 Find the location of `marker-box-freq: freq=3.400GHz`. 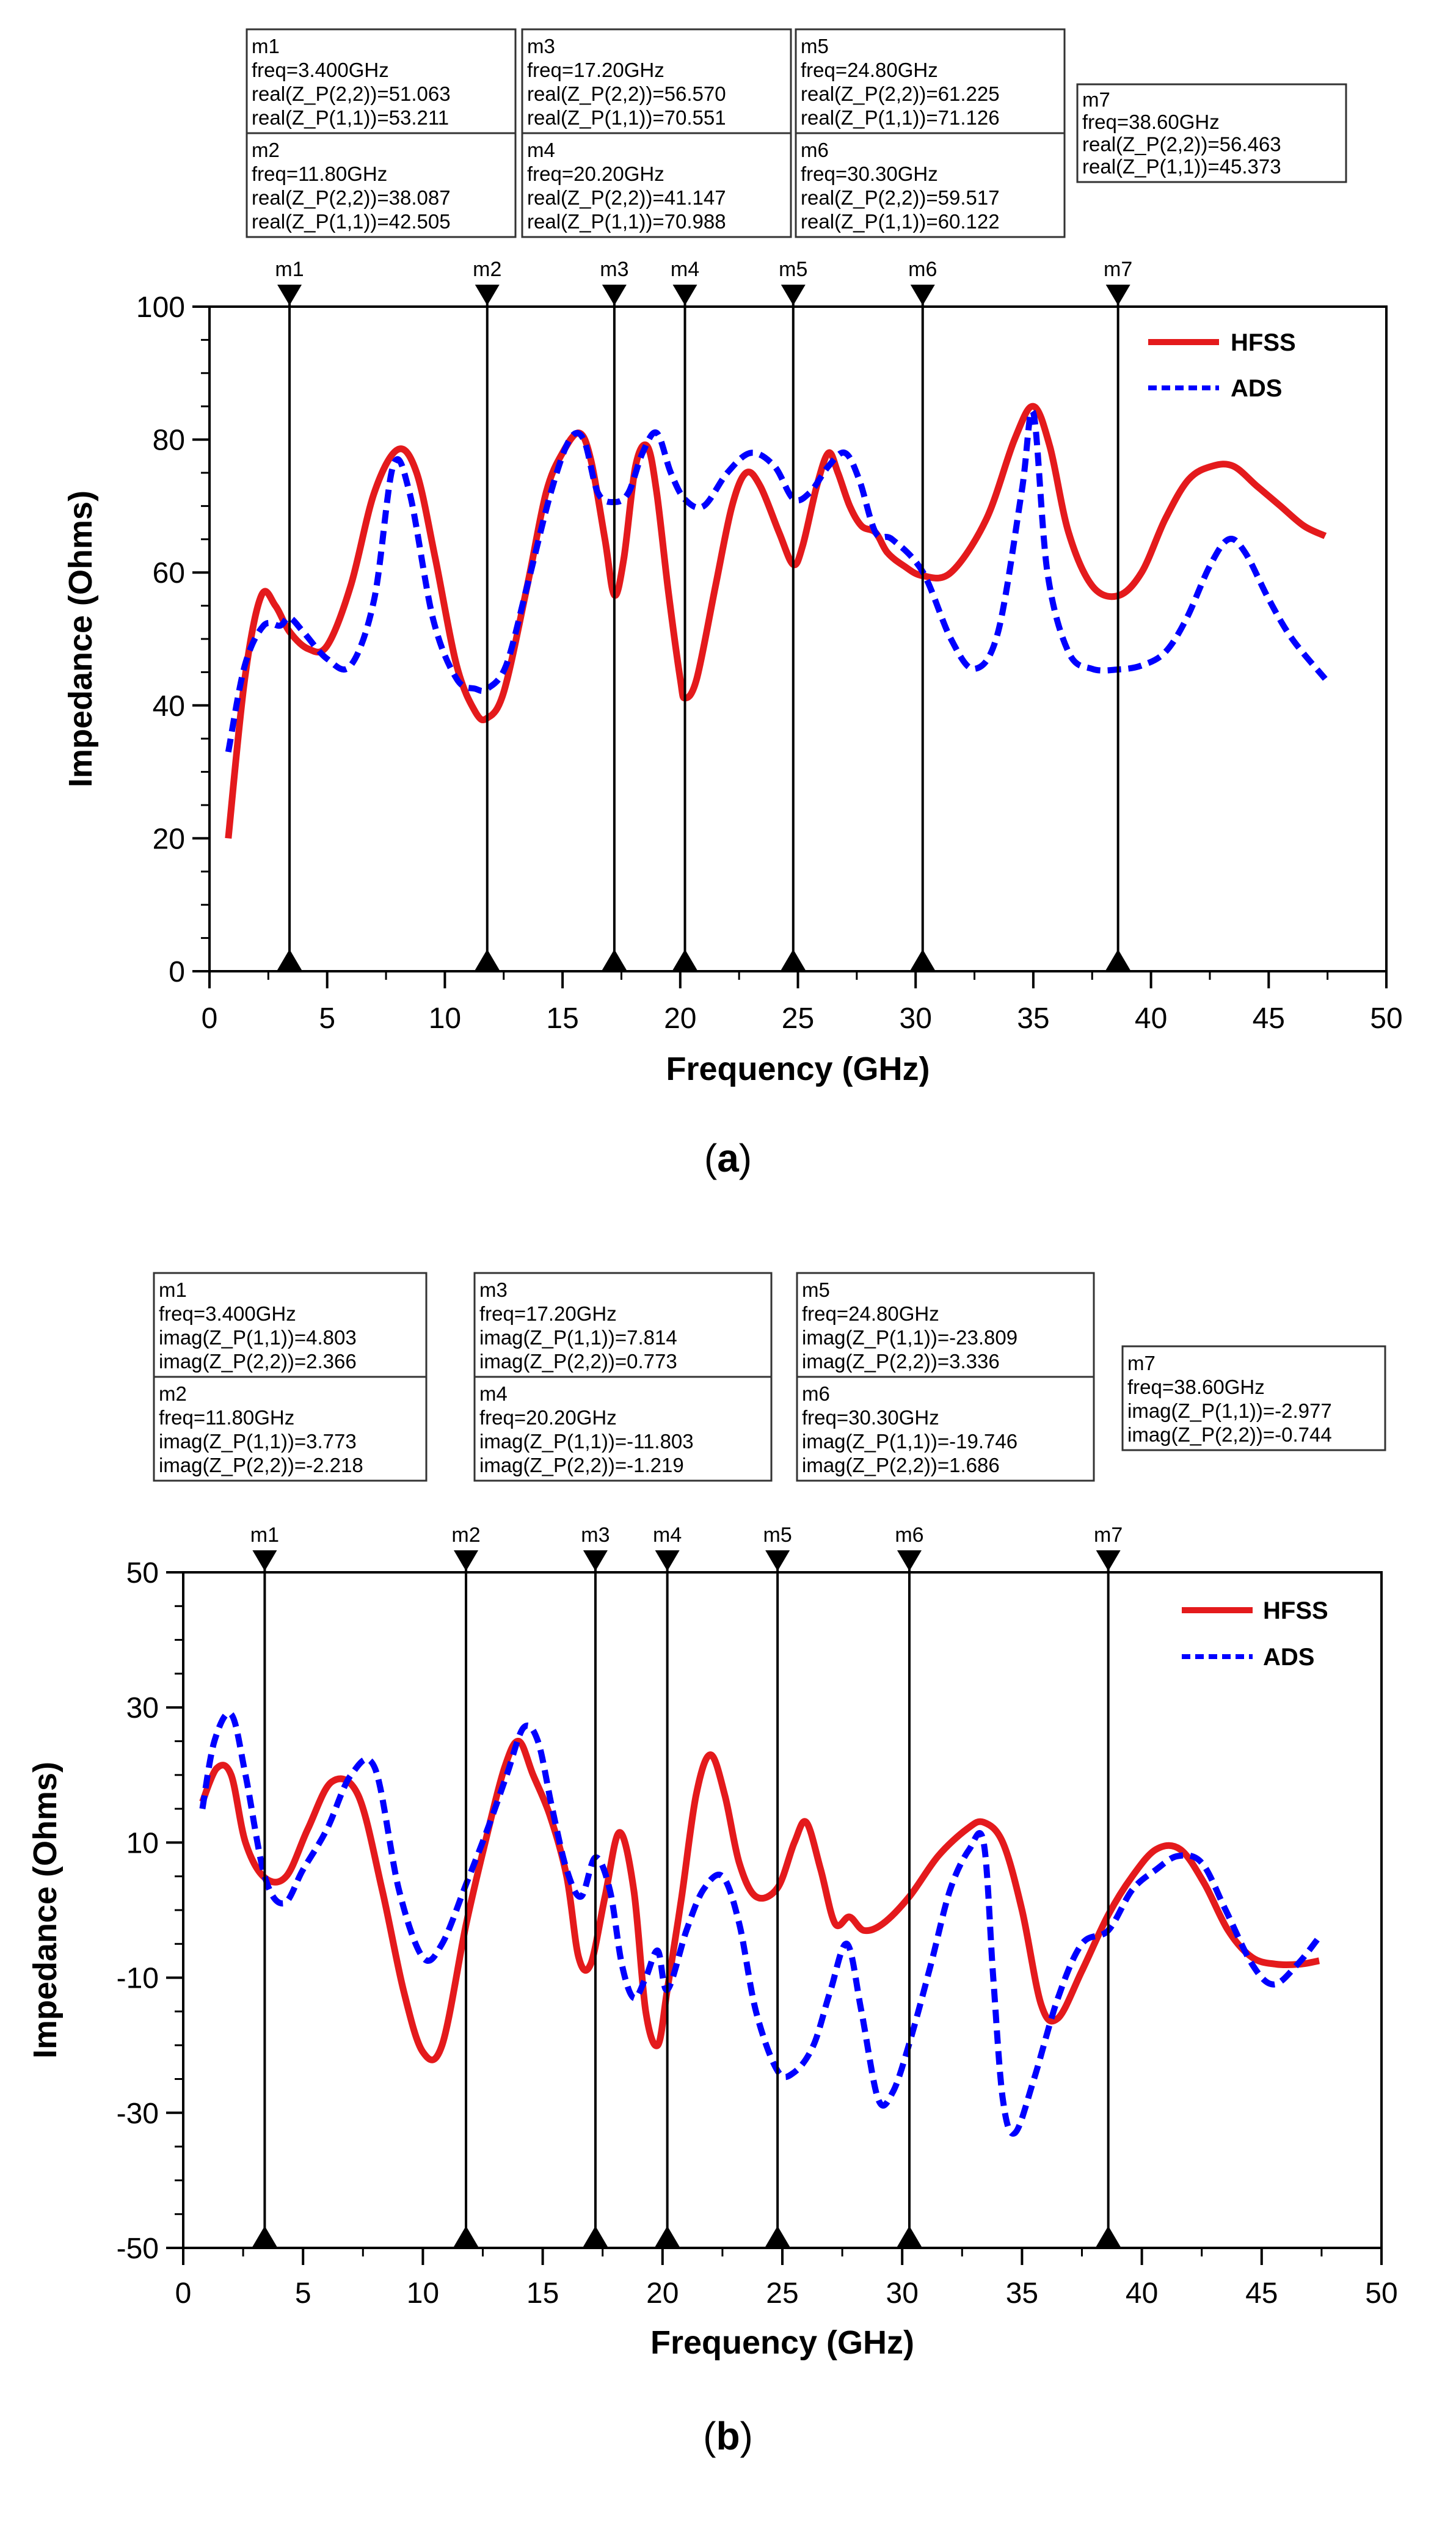

marker-box-freq: freq=3.400GHz is located at coordinates (320, 70).